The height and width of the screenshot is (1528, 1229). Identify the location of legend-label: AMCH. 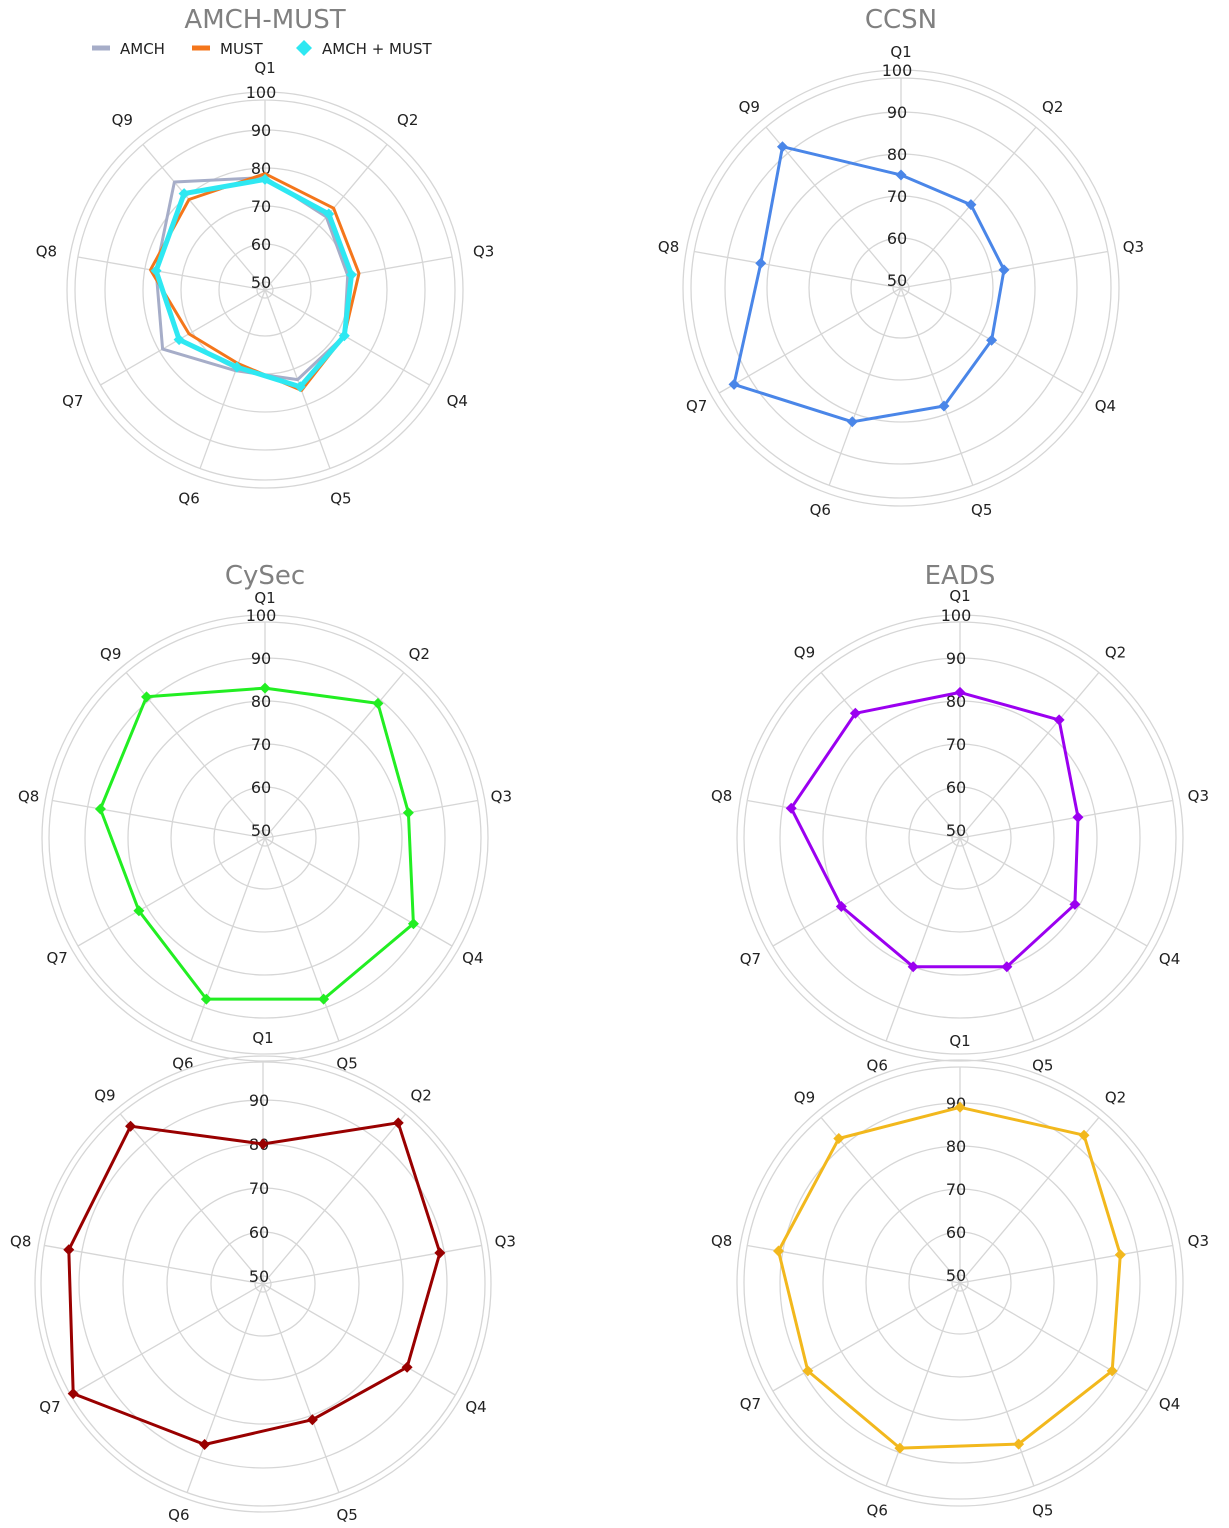
(142, 49).